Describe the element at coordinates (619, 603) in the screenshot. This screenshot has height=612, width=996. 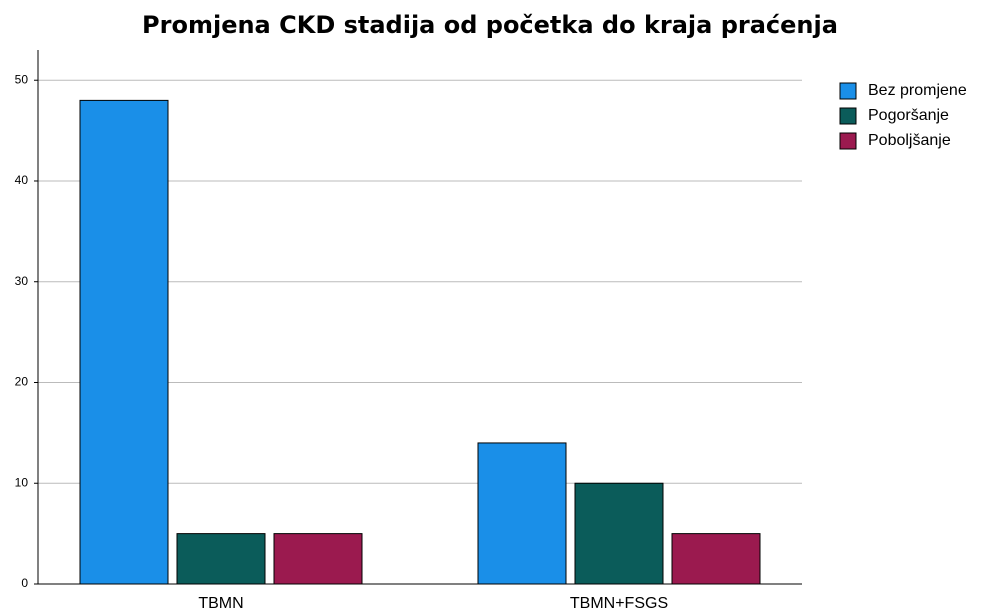
I see `x-tick-label: TBMN+FSGS` at that location.